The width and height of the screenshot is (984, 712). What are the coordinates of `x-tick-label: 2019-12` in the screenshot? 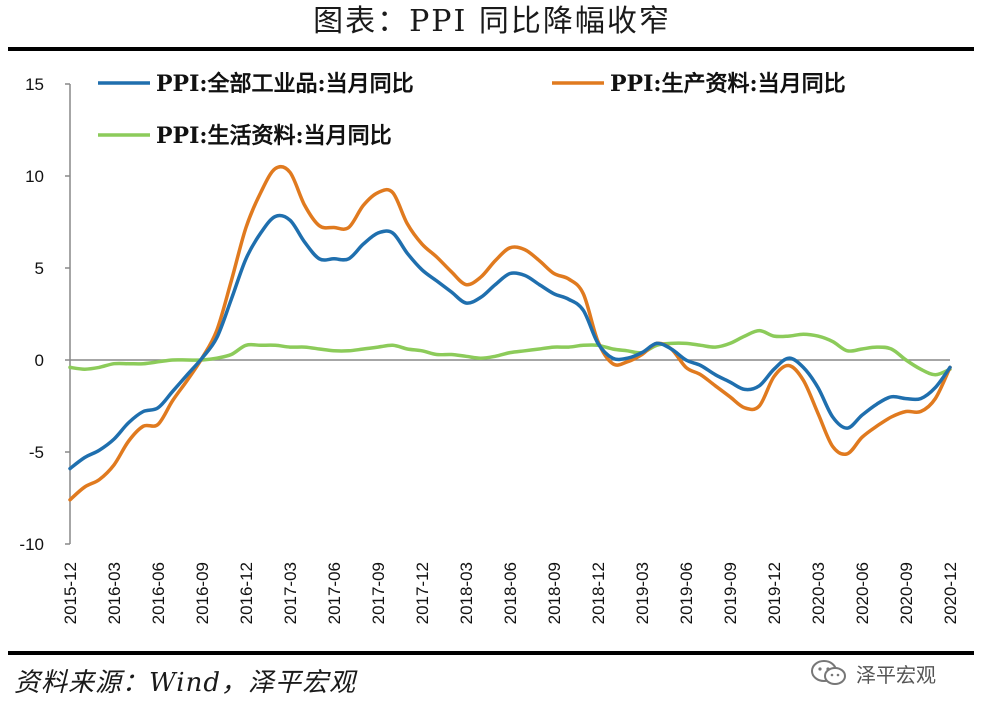 It's located at (774, 593).